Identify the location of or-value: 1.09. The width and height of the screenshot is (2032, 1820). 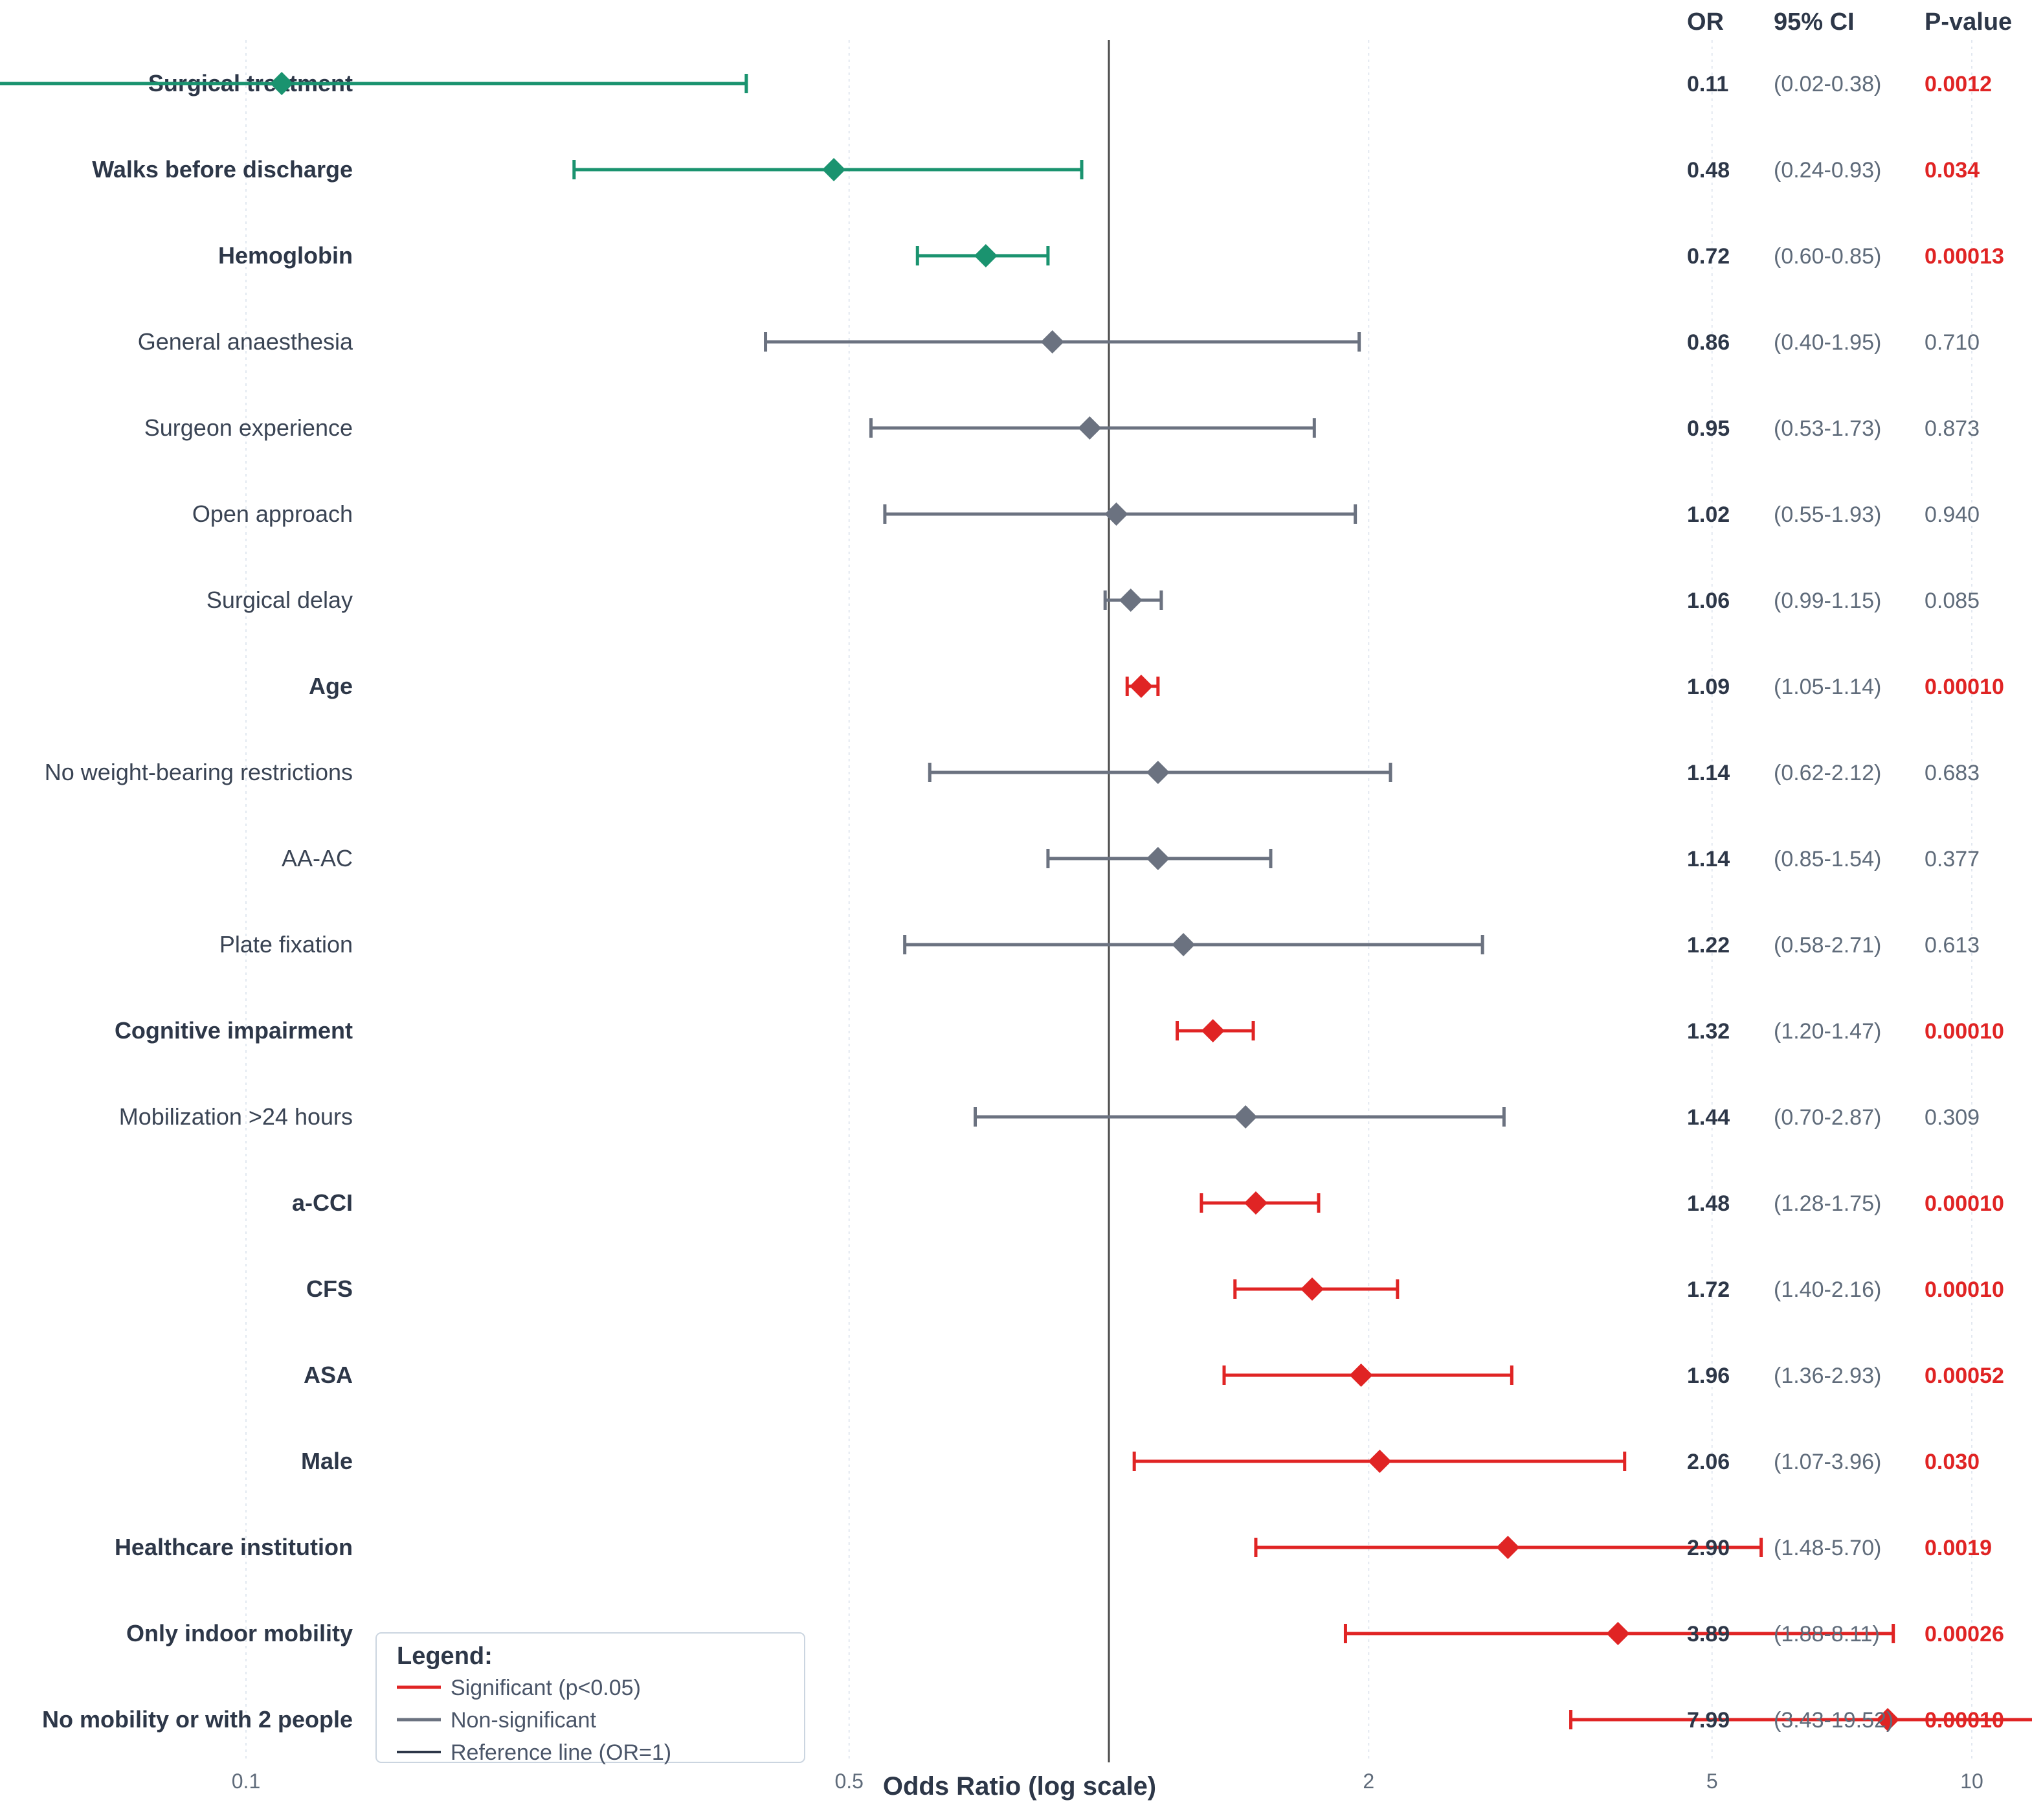
(1709, 687).